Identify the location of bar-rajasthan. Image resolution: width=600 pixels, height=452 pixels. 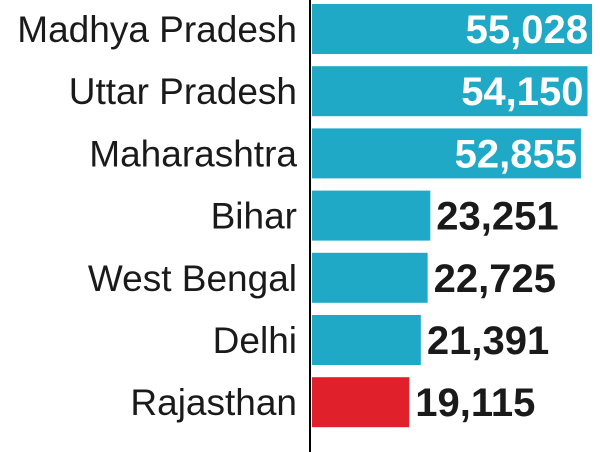
(361, 402).